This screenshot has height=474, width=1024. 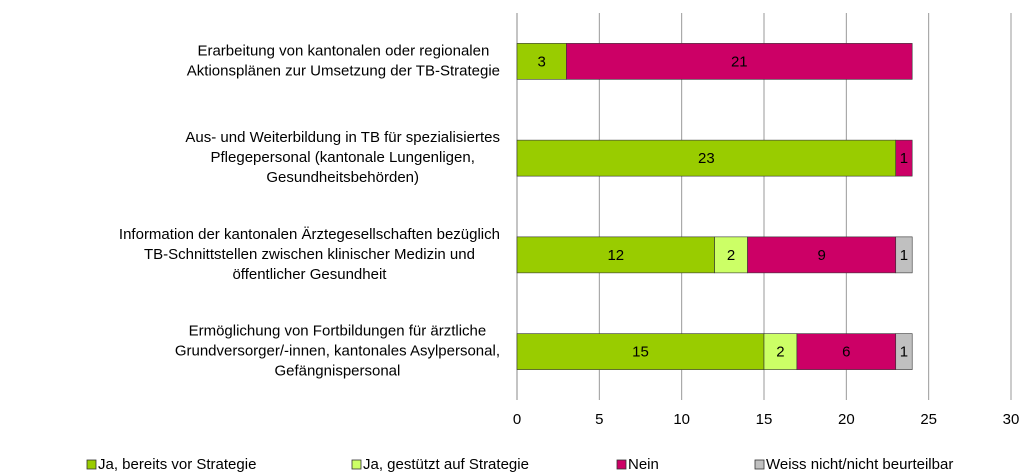 What do you see at coordinates (343, 157) in the screenshot?
I see `category-label: Pflegepersonal (kantonale Lungenligen,` at bounding box center [343, 157].